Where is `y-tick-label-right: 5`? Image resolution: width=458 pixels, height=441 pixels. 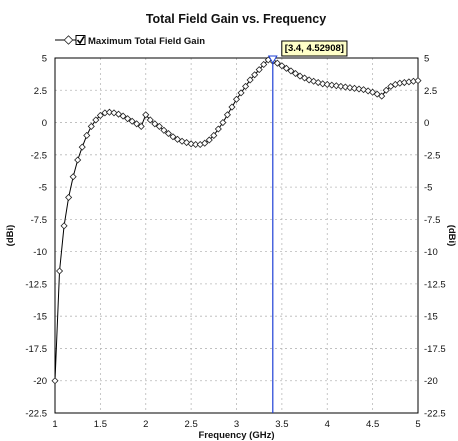 y-tick-label-right: 5 is located at coordinates (426, 59).